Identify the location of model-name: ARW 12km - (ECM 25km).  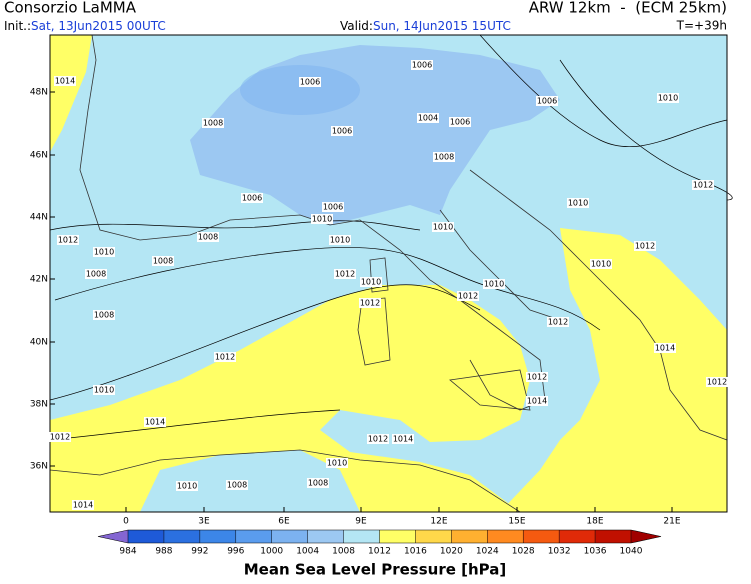
(628, 8).